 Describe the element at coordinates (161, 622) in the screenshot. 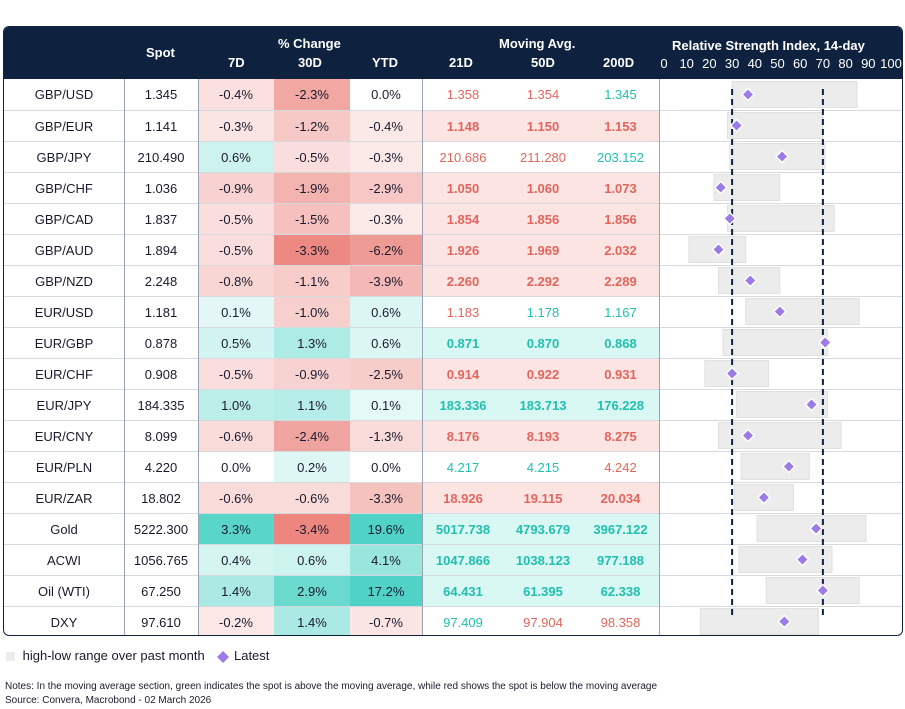

I see `spot-cell: 97.610` at that location.